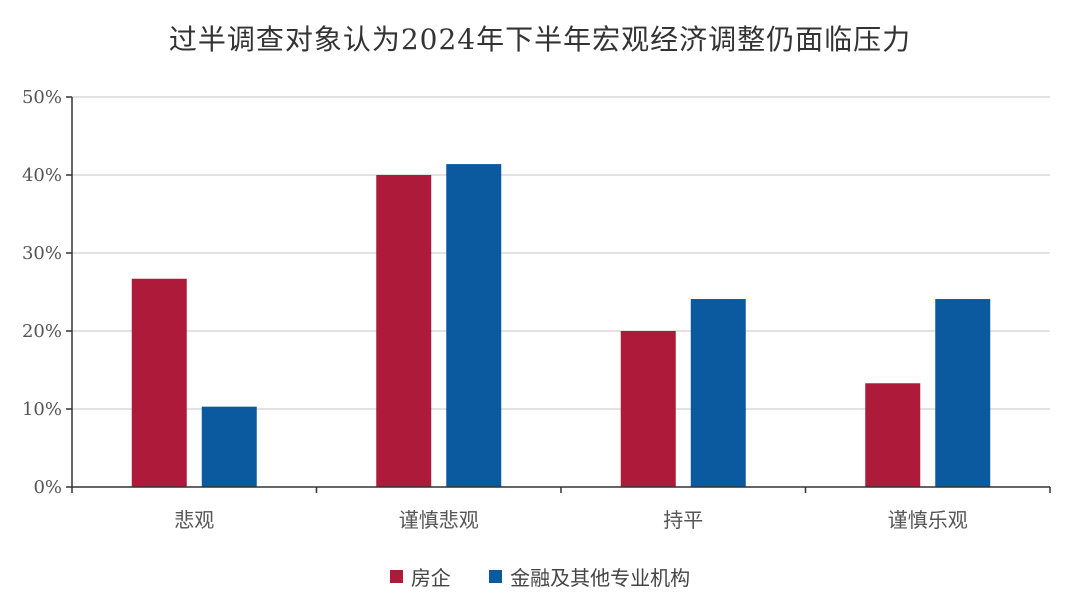 This screenshot has width=1080, height=608. What do you see at coordinates (540, 39) in the screenshot?
I see `chart-title: 过半调查对象认为2024年下半年宏观经济调整仍面临压力` at bounding box center [540, 39].